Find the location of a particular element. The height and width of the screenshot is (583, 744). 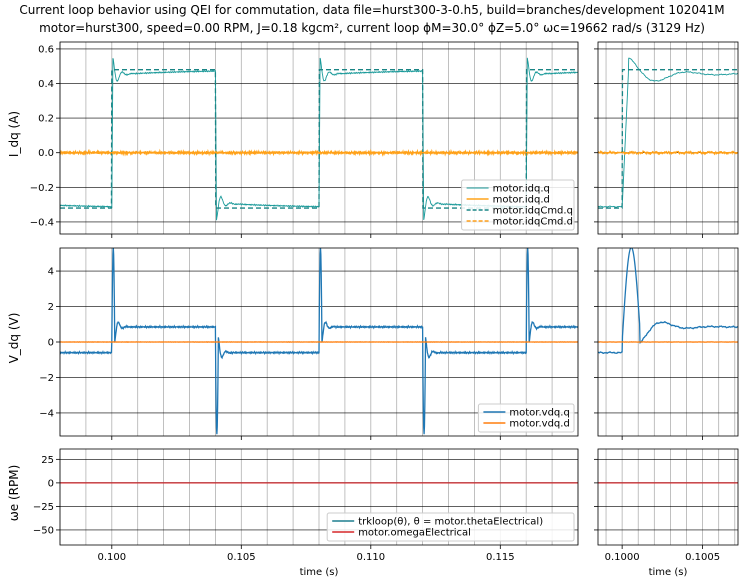

legend-entry: motor.idq.q is located at coordinates (521, 189).